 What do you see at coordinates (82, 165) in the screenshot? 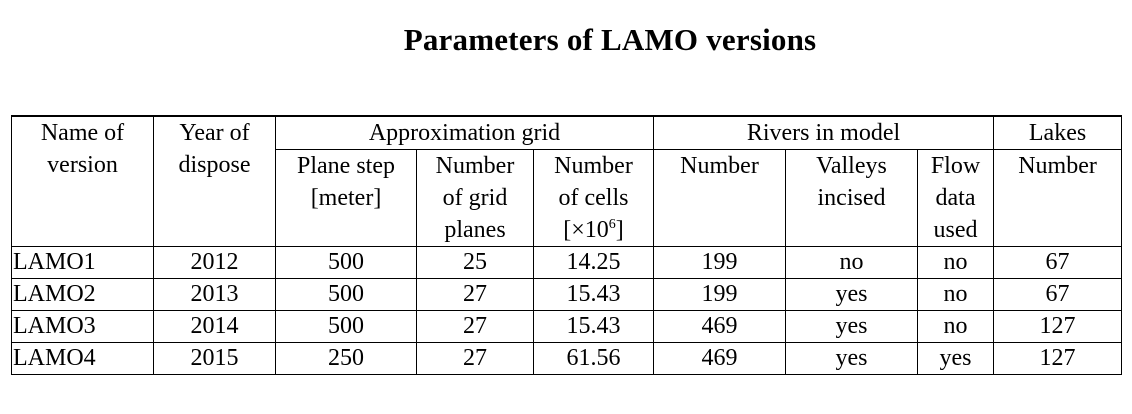
I see `header-name-line2: version` at bounding box center [82, 165].